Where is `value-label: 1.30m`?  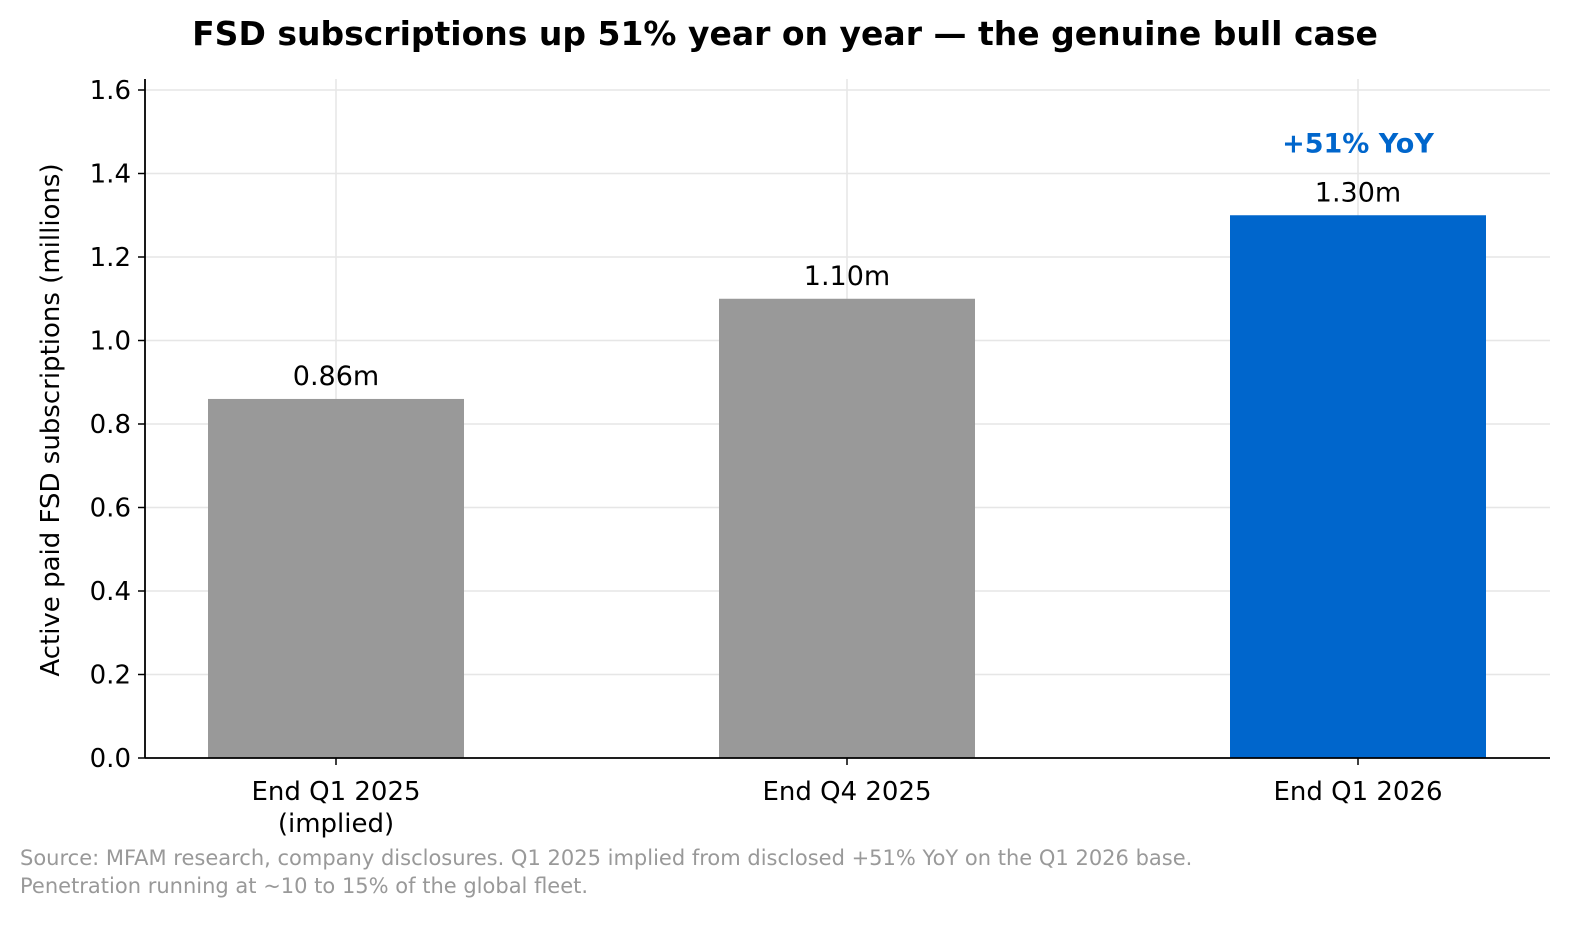
value-label: 1.30m is located at coordinates (1358, 192).